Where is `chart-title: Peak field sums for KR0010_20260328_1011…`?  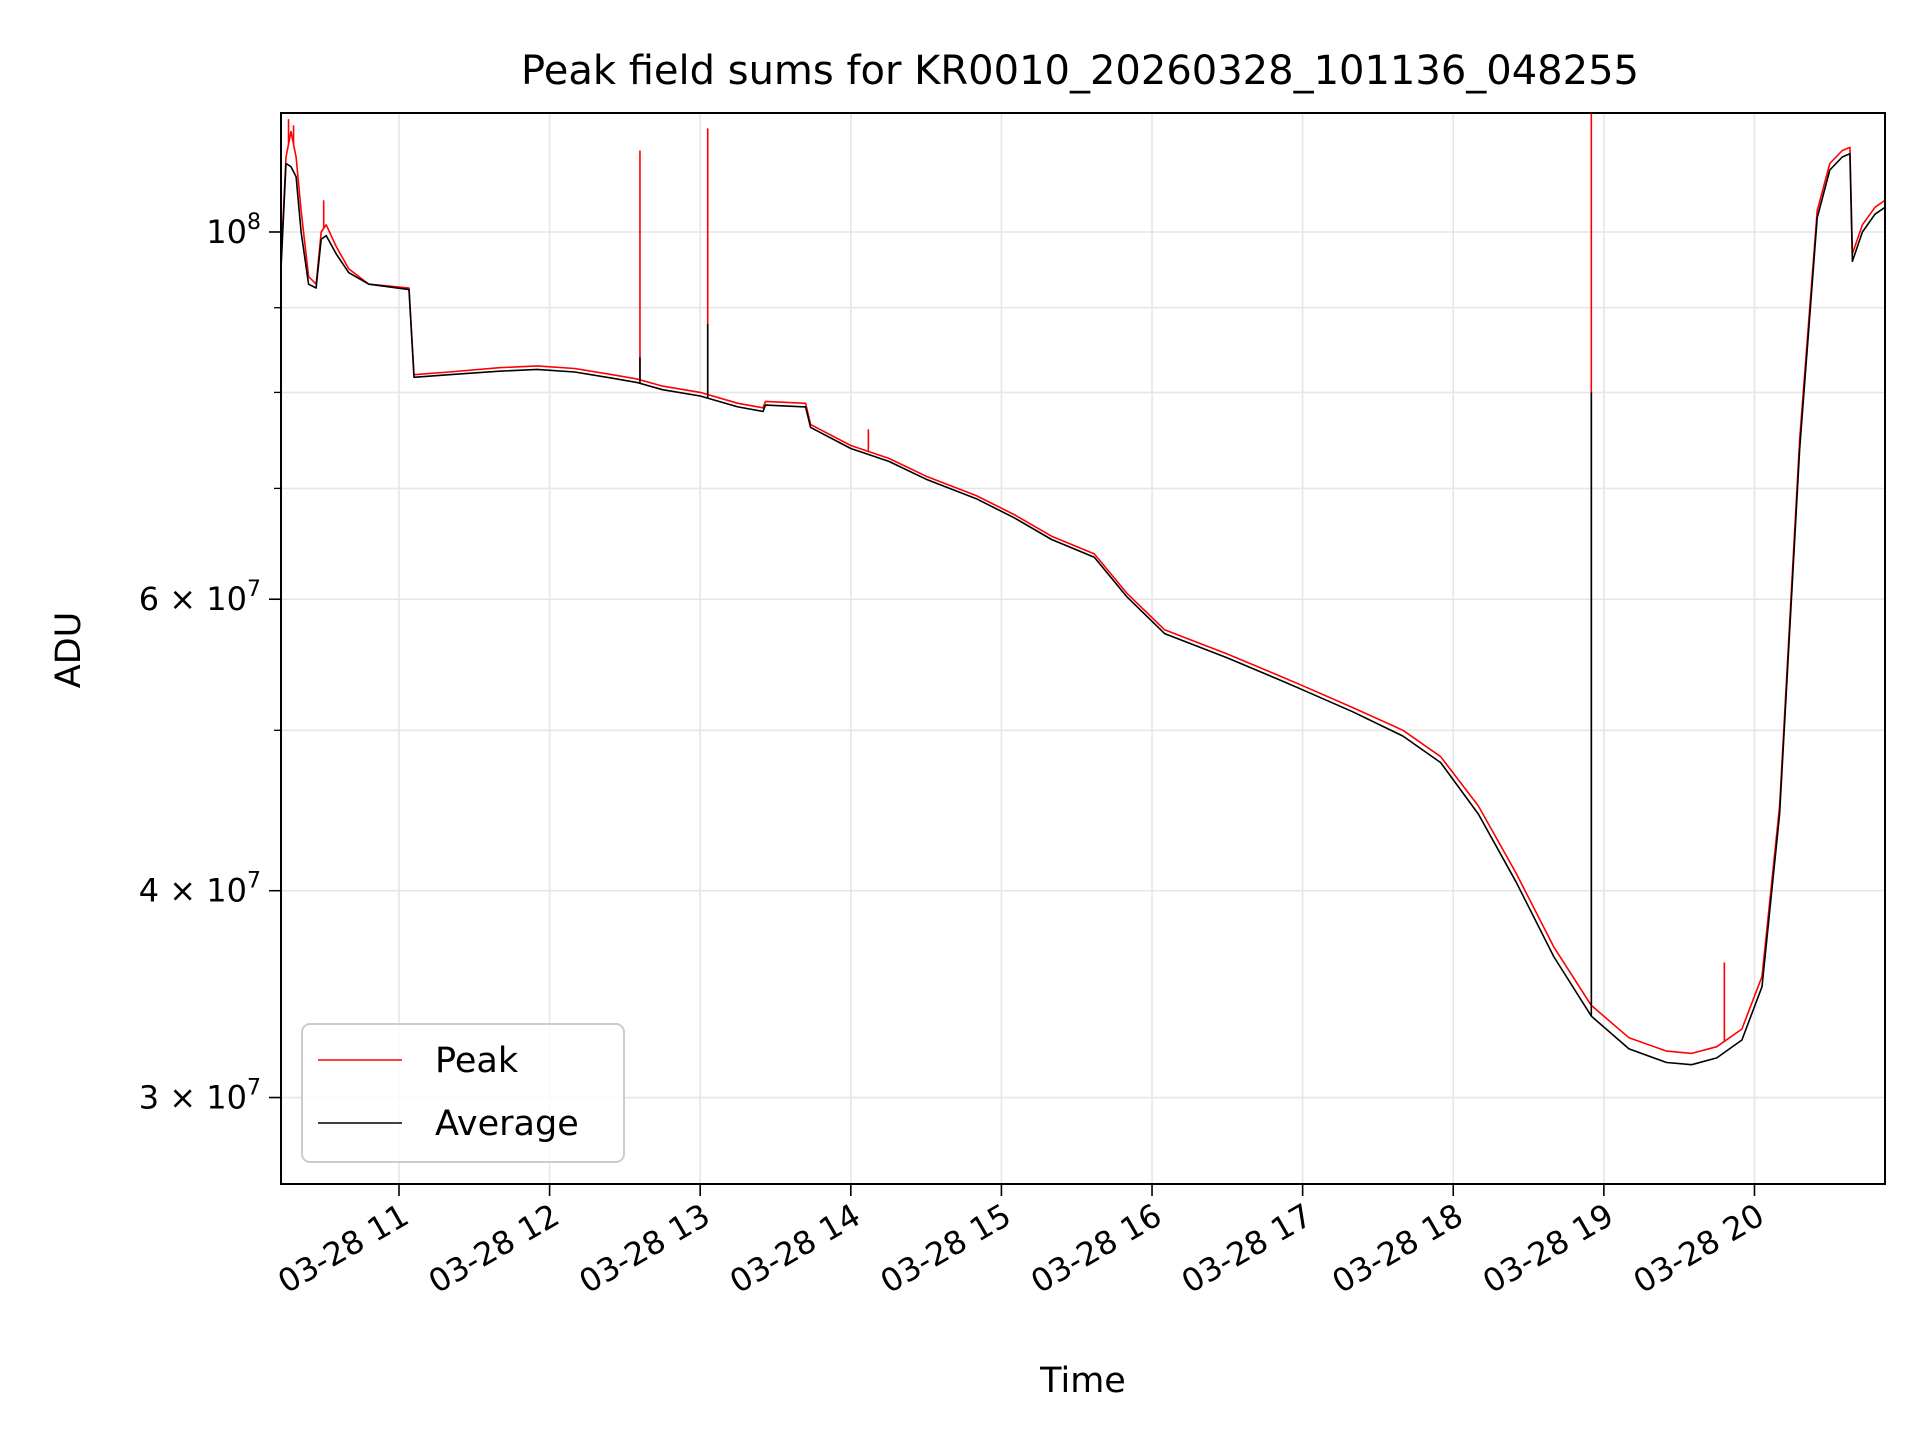 chart-title: Peak field sums for KR0010_20260328_1011… is located at coordinates (1080, 71).